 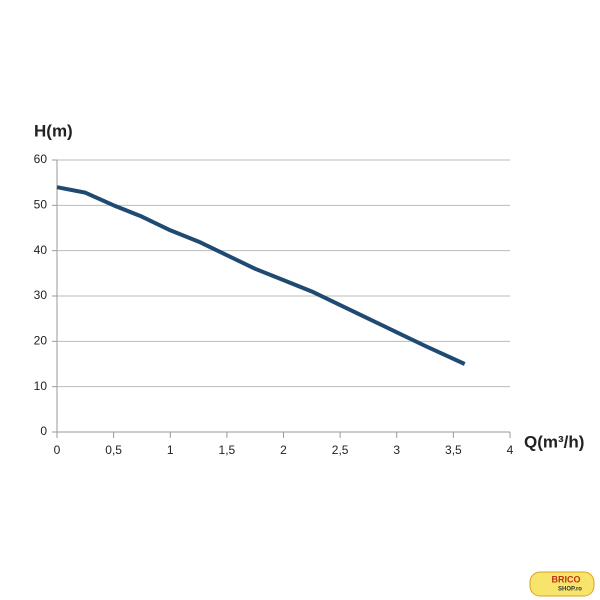 I want to click on x-tick-label: 4, so click(x=510, y=450).